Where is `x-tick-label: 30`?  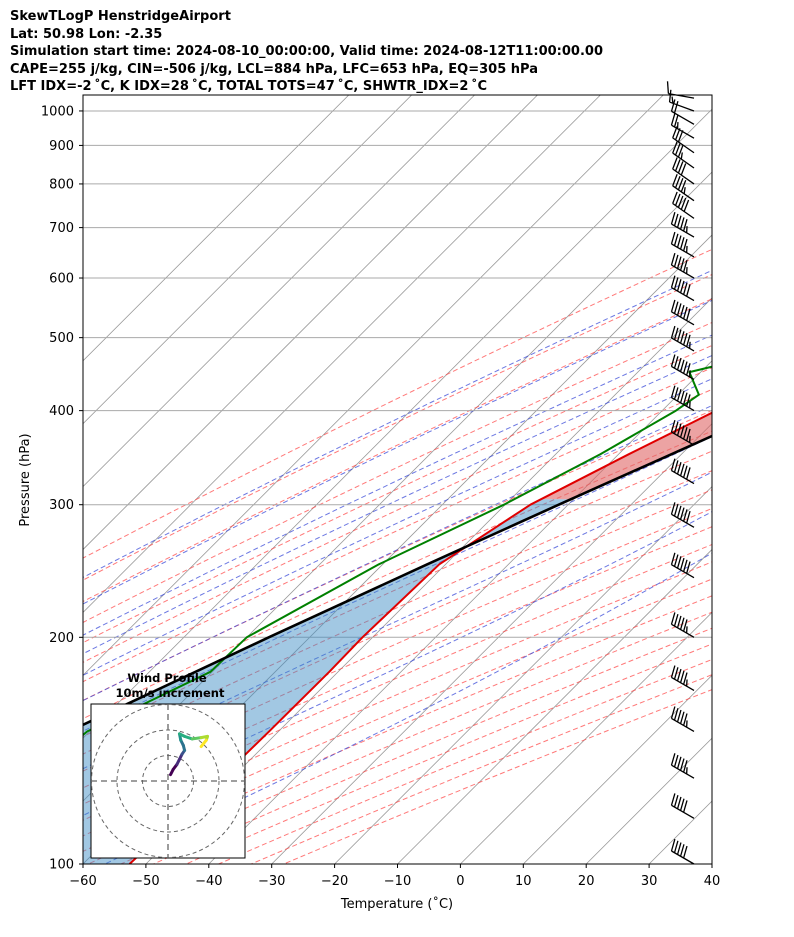 x-tick-label: 30 is located at coordinates (649, 881).